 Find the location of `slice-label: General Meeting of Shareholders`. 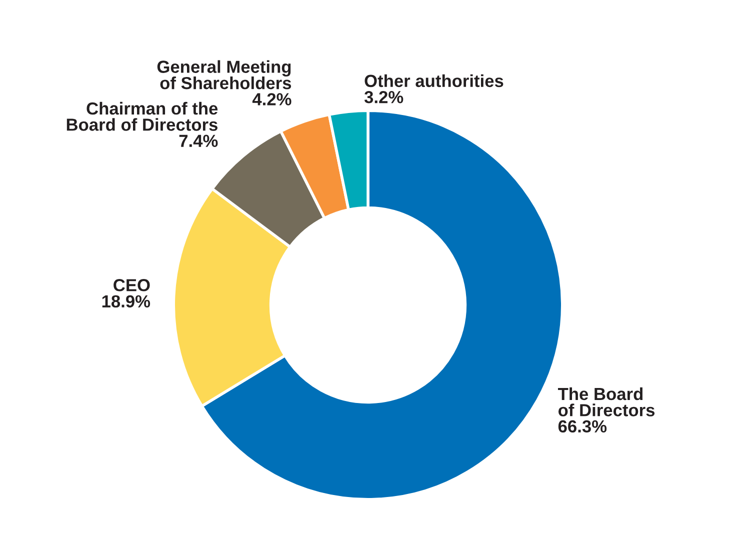

slice-label: General Meeting of Shareholders is located at coordinates (224, 75).